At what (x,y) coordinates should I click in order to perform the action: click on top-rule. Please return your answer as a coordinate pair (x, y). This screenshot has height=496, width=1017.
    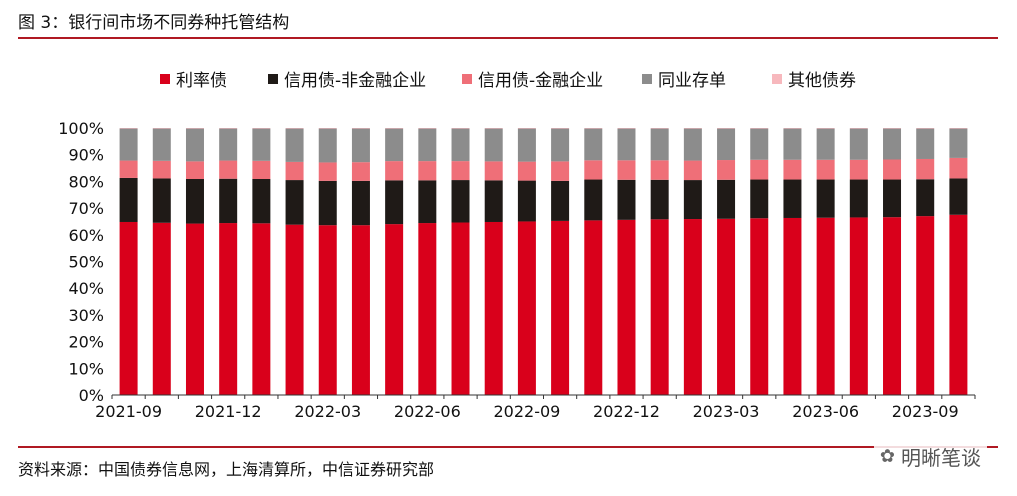
    Looking at the image, I should click on (508, 38).